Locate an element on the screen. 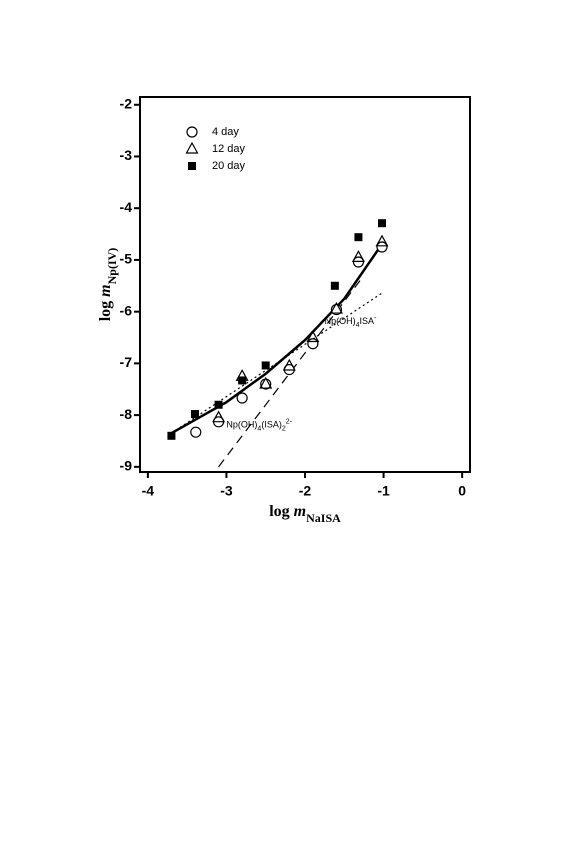  y-tick-label: -2 is located at coordinates (126, 103).